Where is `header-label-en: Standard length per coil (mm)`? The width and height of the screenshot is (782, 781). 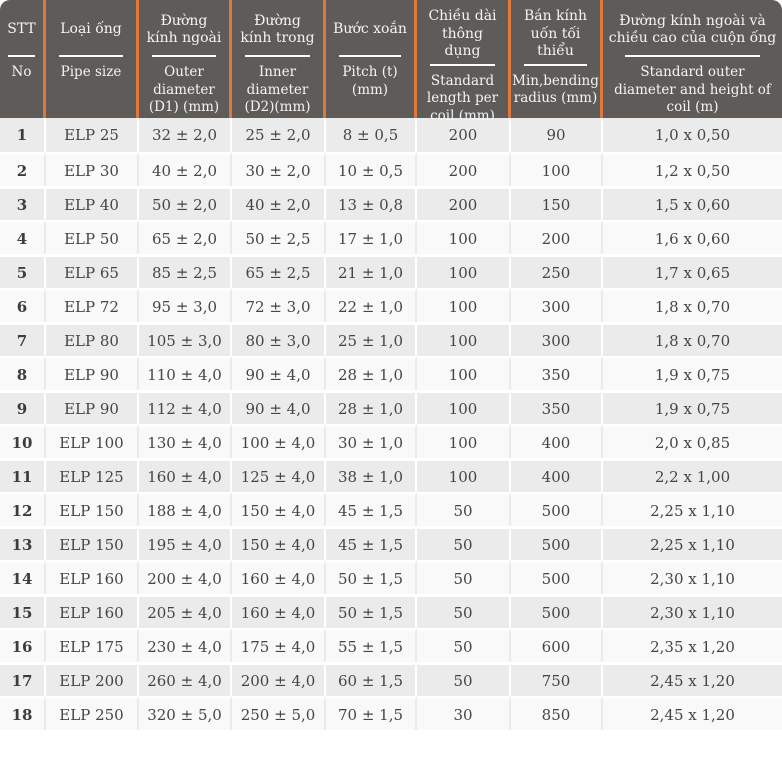 header-label-en: Standard length per coil (mm) is located at coordinates (462, 98).